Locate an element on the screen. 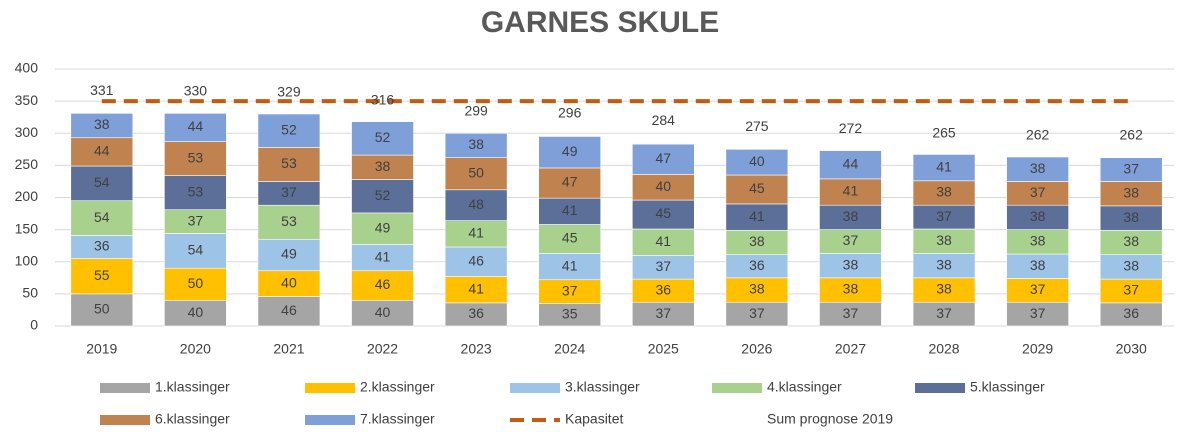 This screenshot has height=432, width=1178. data-label: 36 is located at coordinates (757, 265).